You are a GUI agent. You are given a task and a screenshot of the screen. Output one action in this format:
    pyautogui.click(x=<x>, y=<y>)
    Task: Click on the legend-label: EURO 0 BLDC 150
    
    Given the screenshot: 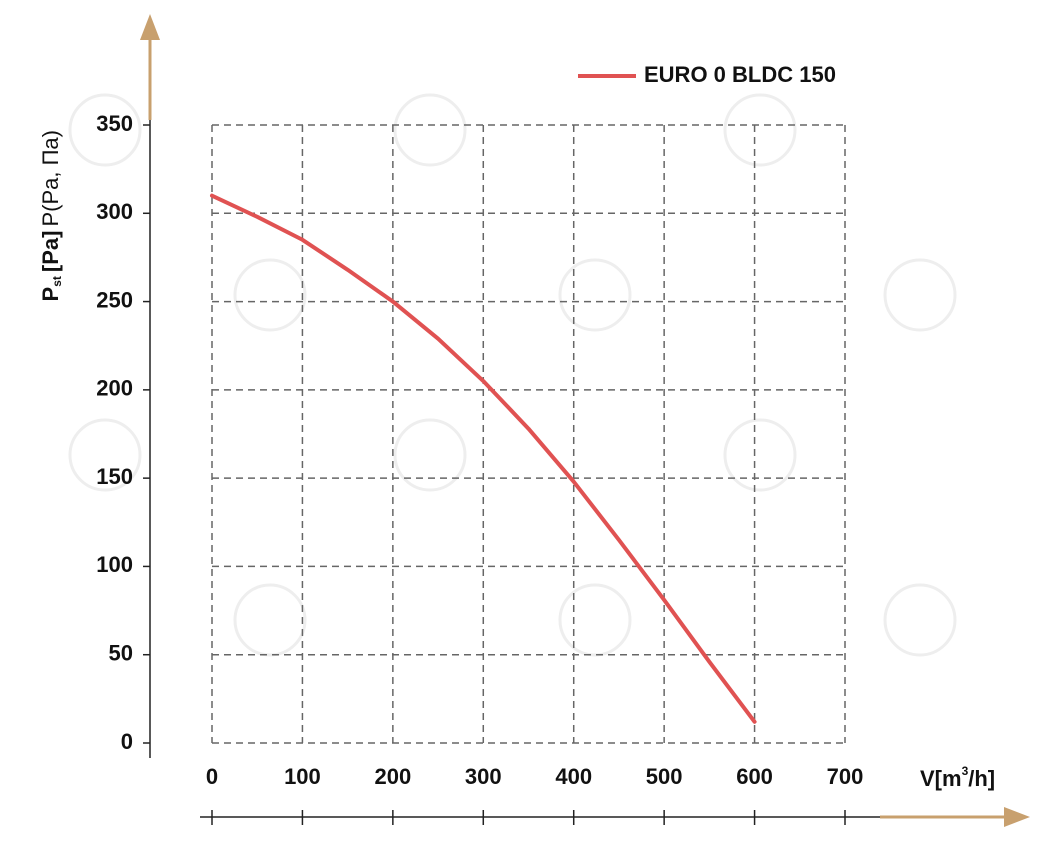 What is the action you would take?
    pyautogui.click(x=740, y=74)
    